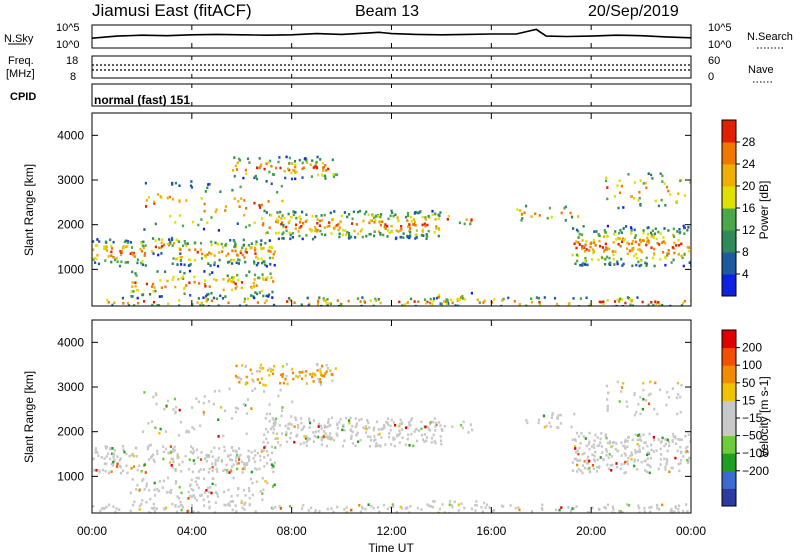 This screenshot has height=554, width=800. What do you see at coordinates (70, 135) in the screenshot?
I see `y-tick-label: 4000` at bounding box center [70, 135].